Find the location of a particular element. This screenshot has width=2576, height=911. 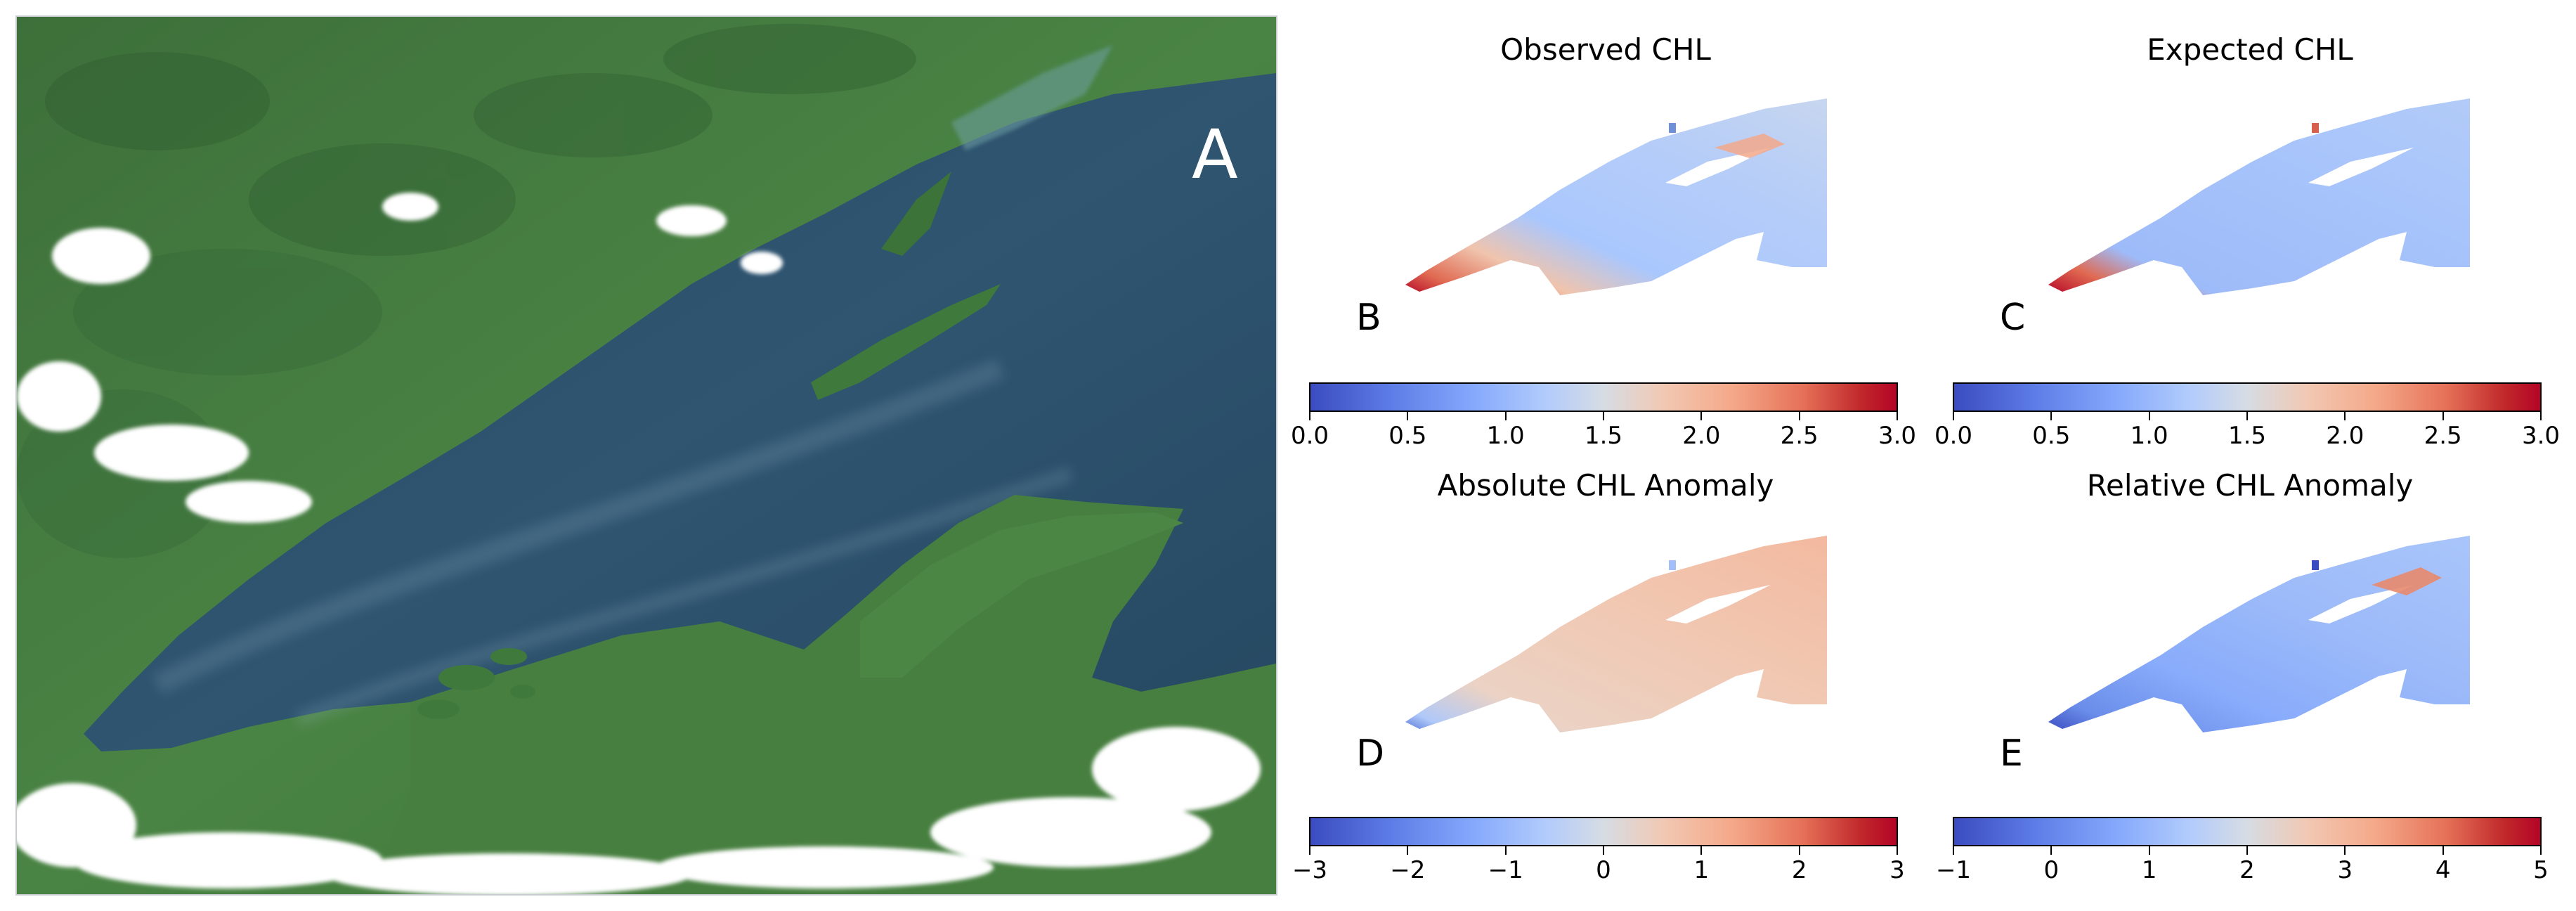

lake-shape-d is located at coordinates (1616, 634).